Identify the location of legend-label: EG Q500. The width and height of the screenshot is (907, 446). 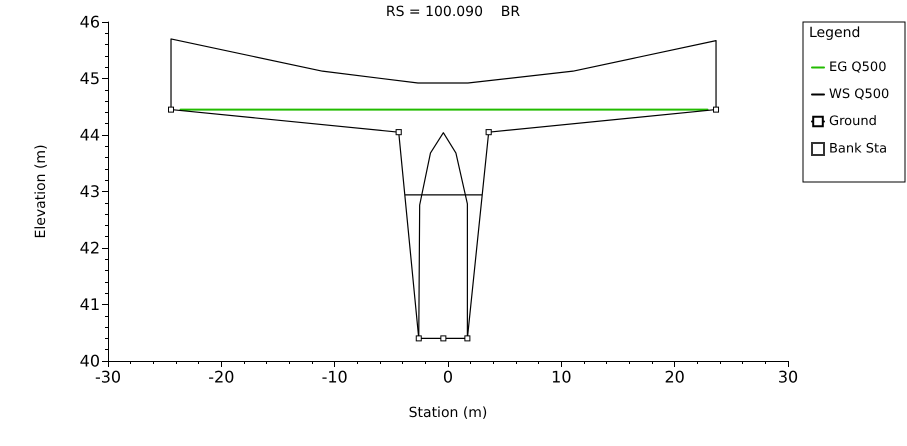
(857, 67).